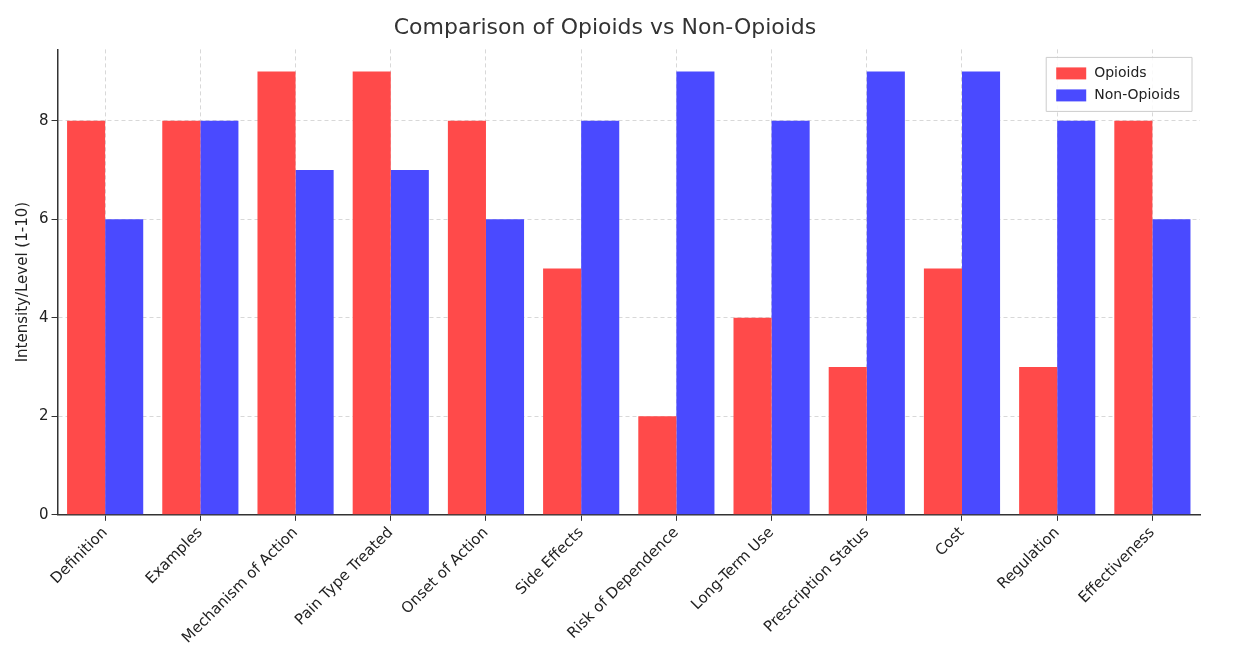 This screenshot has height=655, width=1250. I want to click on y-tick-label: 4, so click(44, 316).